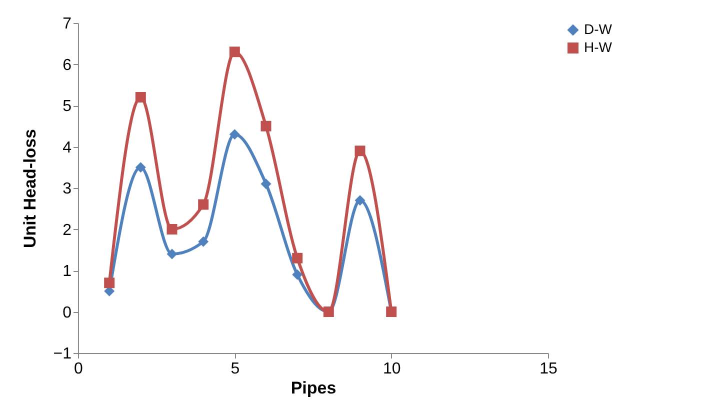 This screenshot has width=707, height=401. I want to click on legend-label: D-W, so click(598, 29).